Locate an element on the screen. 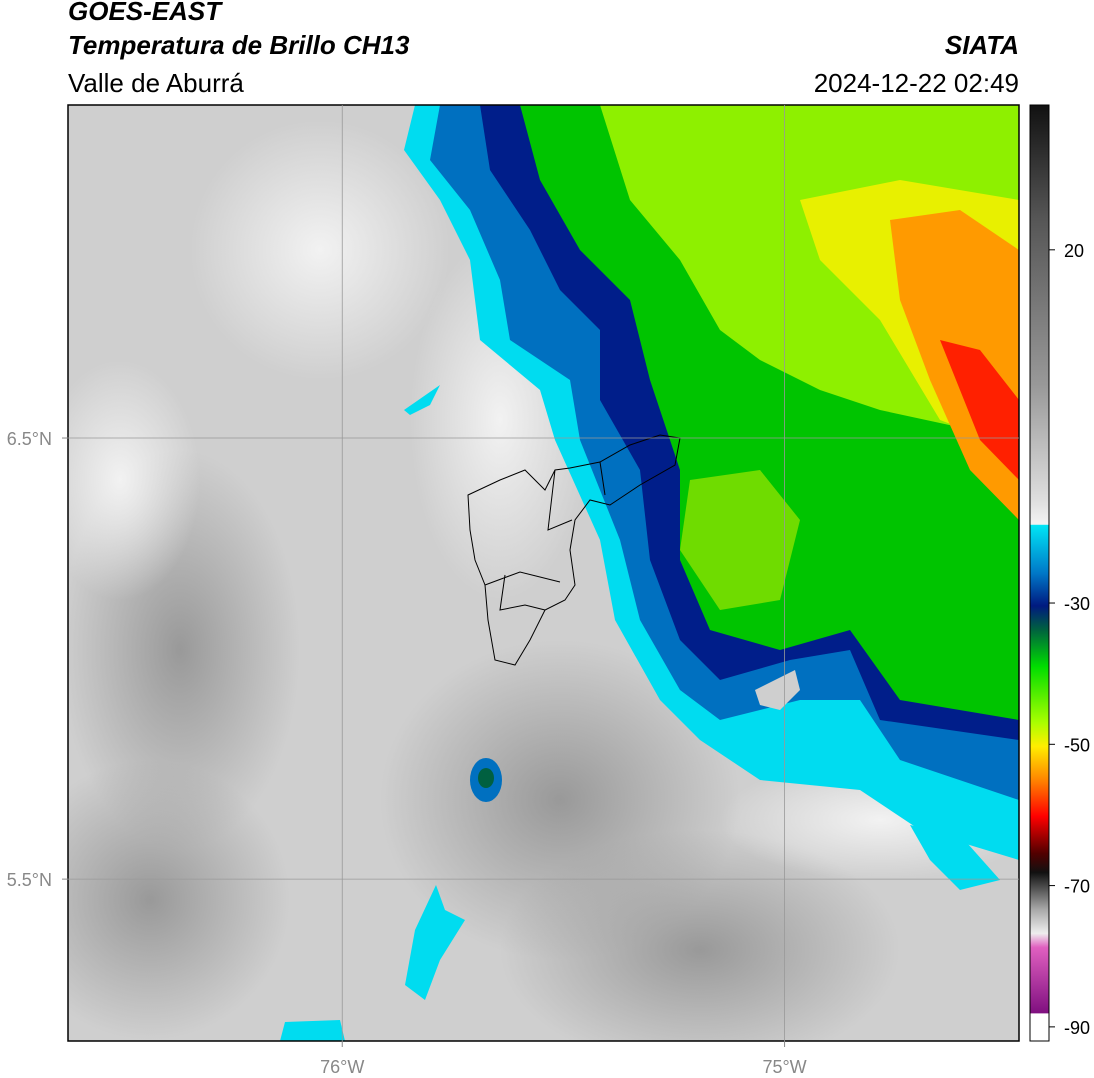 This screenshot has height=1078, width=1094. colorbar-tick-label: -30 is located at coordinates (1077, 604).